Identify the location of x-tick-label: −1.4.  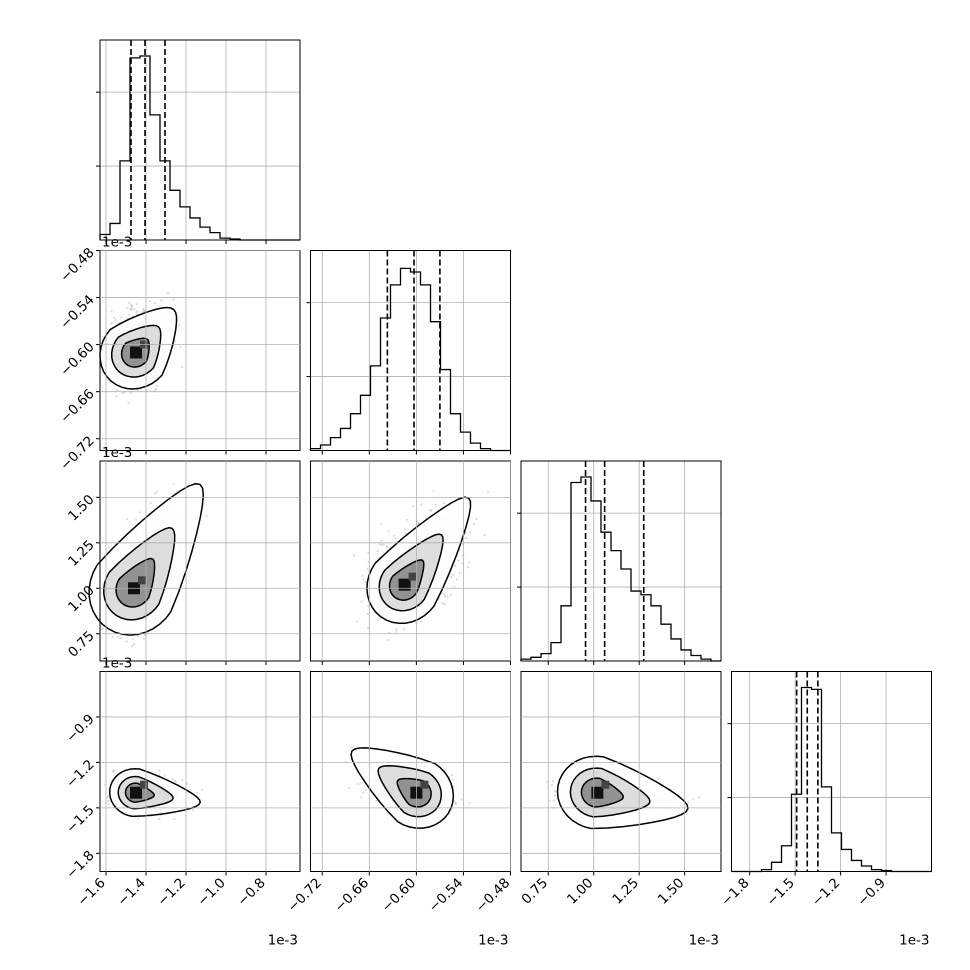
(131, 892).